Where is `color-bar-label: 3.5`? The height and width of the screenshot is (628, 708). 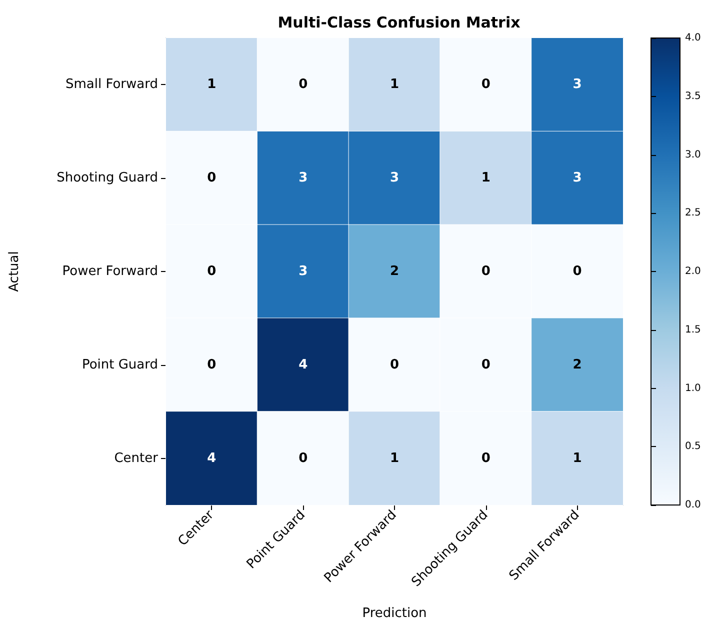 color-bar-label: 3.5 is located at coordinates (693, 96).